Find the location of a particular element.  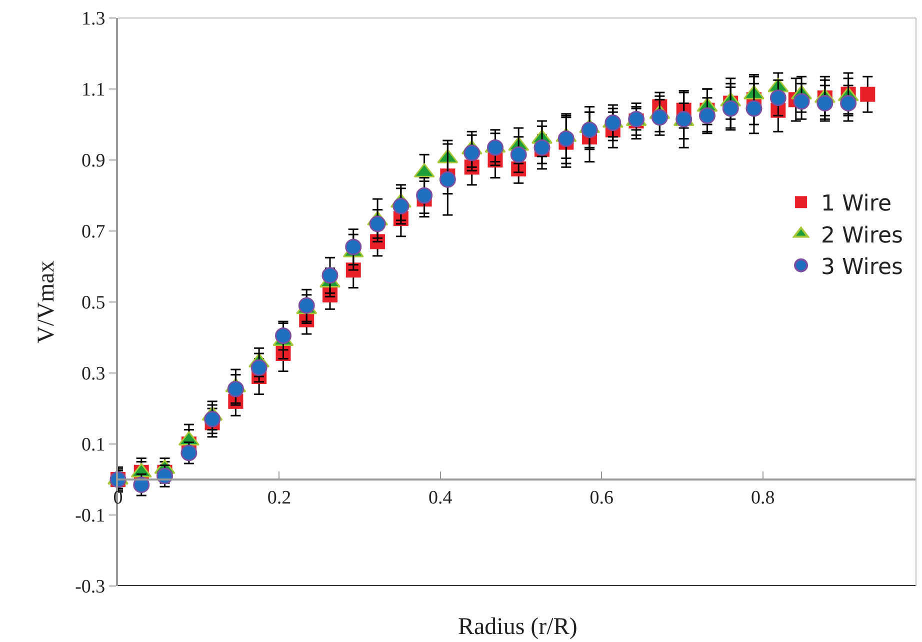

y-tick-label: 0.1 is located at coordinates (93, 445).